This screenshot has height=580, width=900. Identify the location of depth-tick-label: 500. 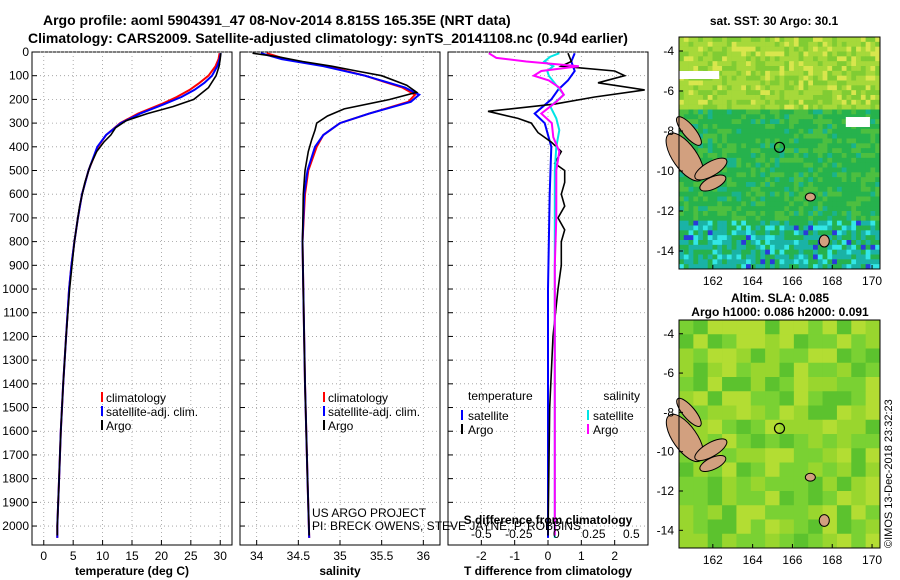
(19, 171).